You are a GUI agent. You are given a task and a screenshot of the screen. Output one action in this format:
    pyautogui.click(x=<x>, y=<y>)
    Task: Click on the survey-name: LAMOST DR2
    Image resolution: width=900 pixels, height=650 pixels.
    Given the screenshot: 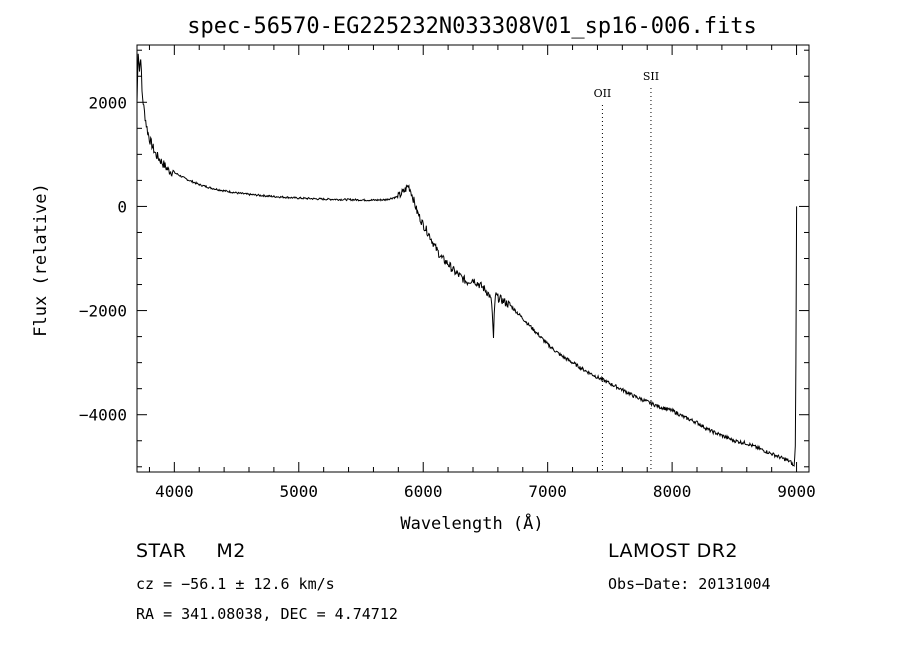 What is the action you would take?
    pyautogui.click(x=673, y=551)
    